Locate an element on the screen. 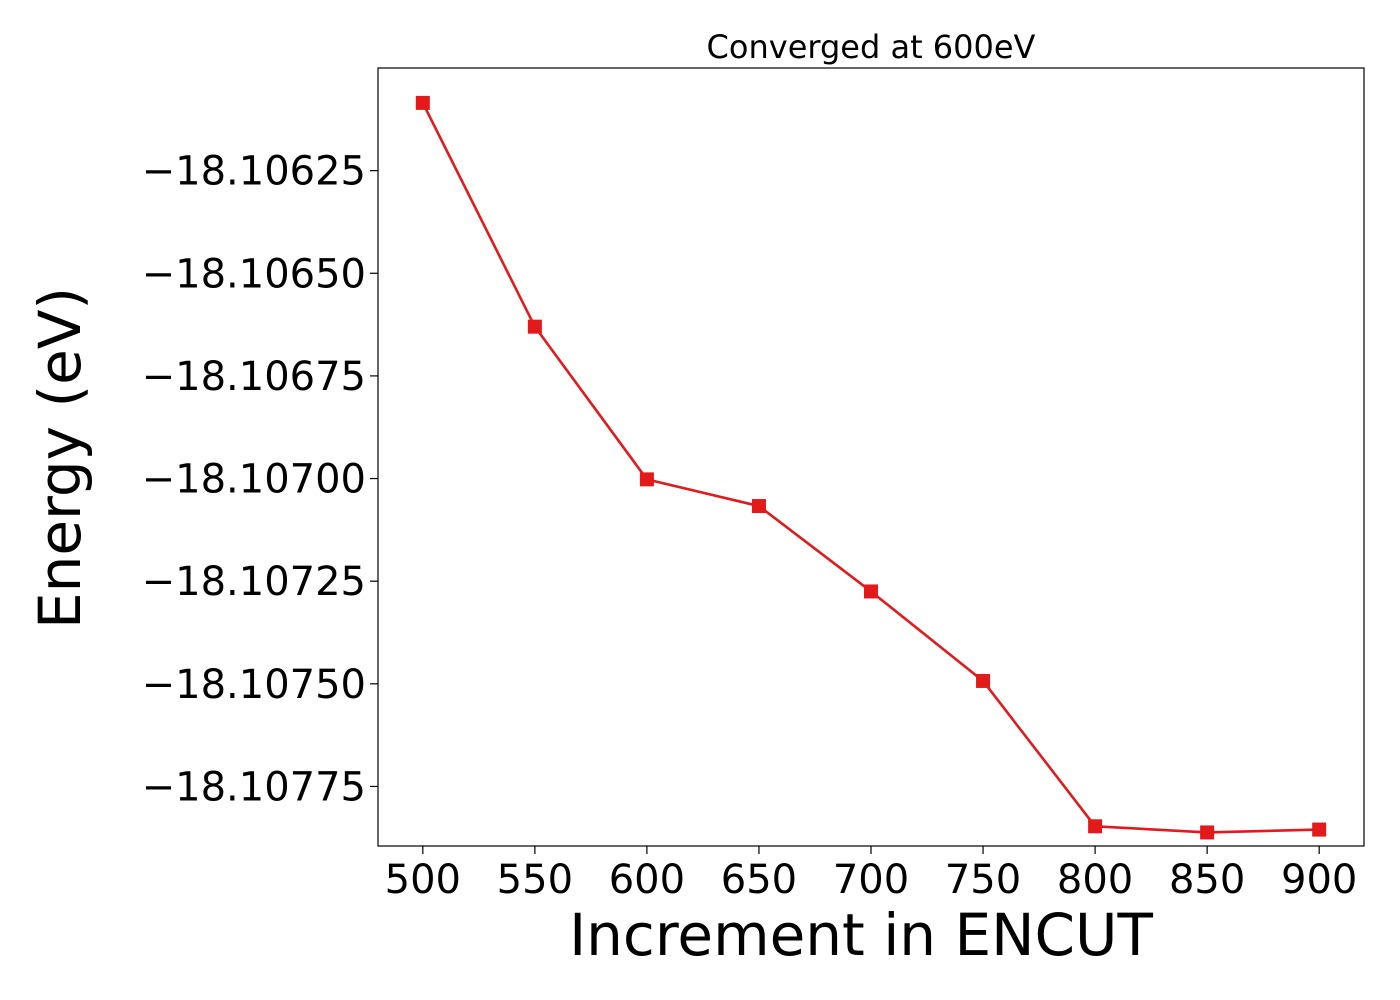  y-tick-label: −18.10650 is located at coordinates (254, 274).